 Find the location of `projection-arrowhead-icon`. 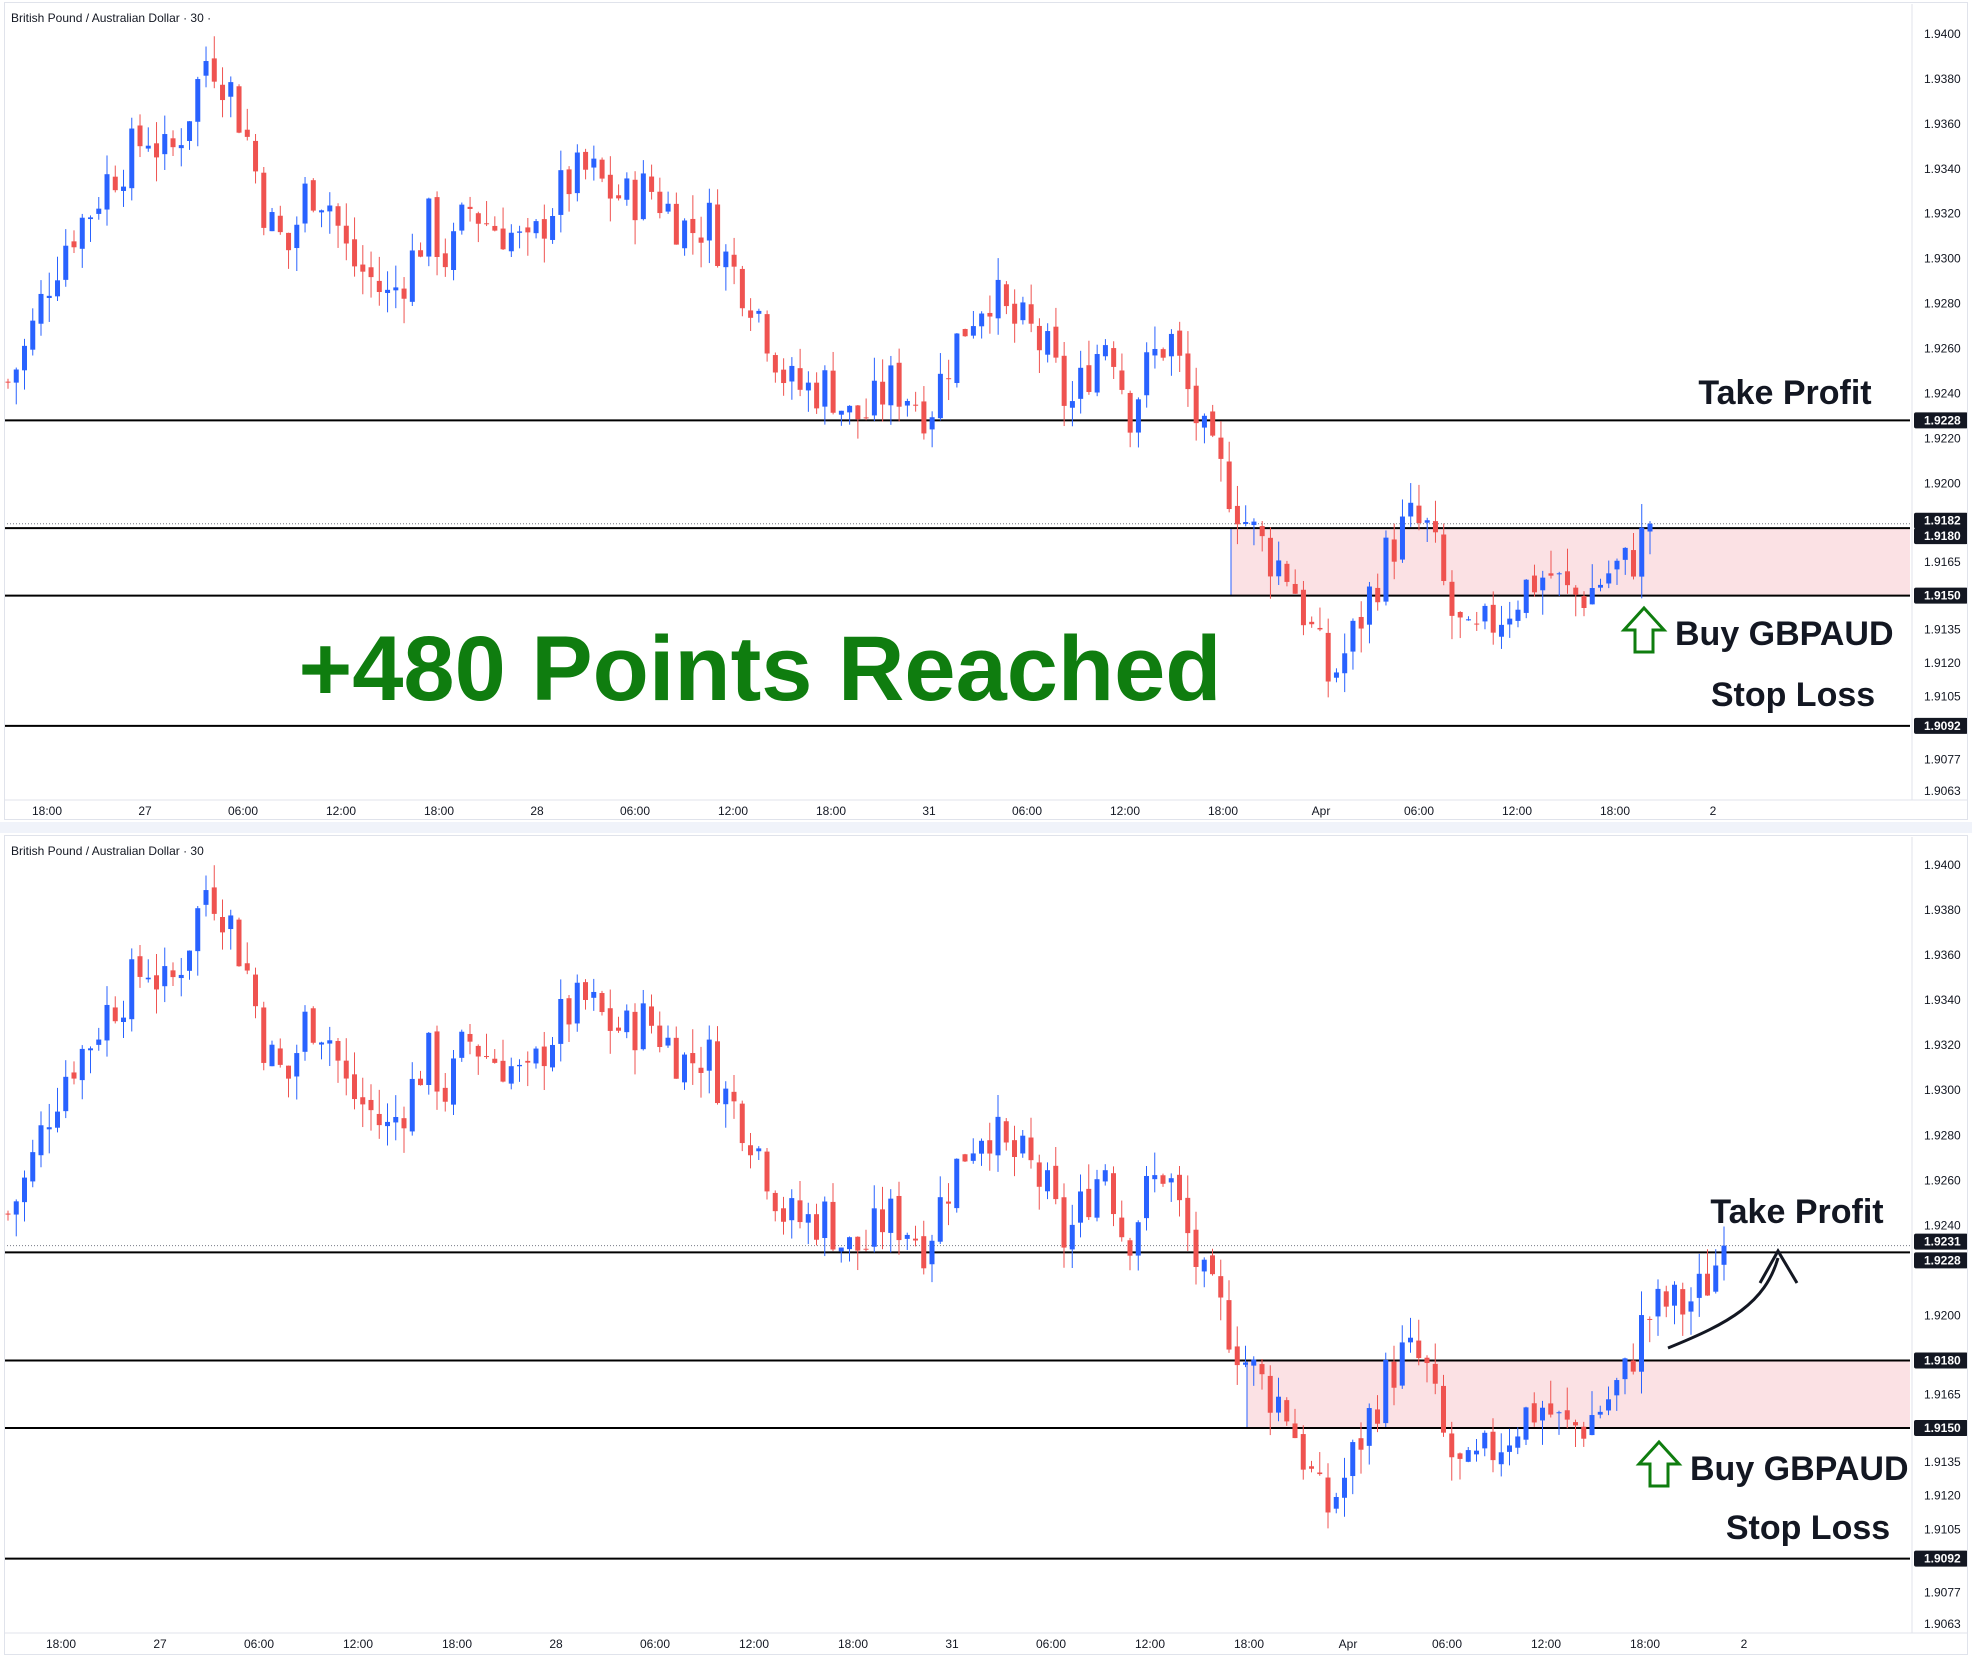

projection-arrowhead-icon is located at coordinates (1778, 1266).